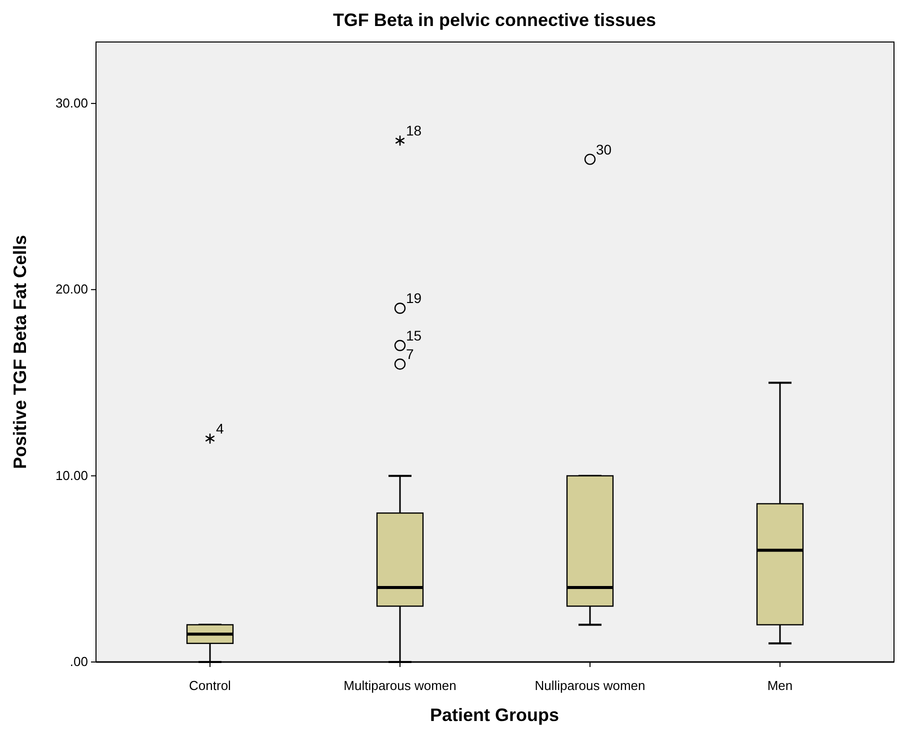 This screenshot has width=909, height=731. Describe the element at coordinates (414, 335) in the screenshot. I see `annotation: 15` at that location.